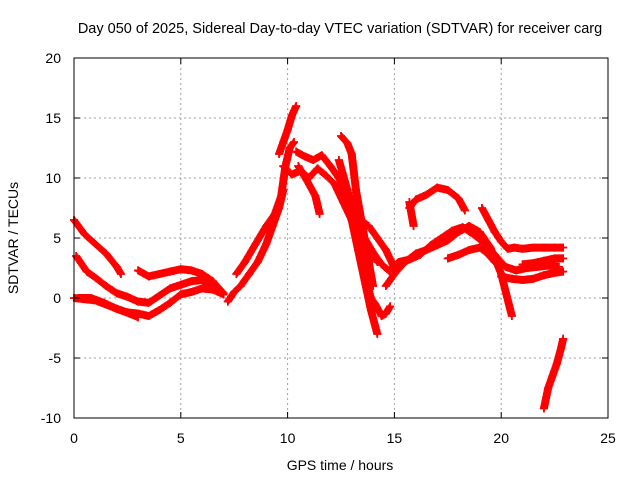 The image size is (640, 480). Describe the element at coordinates (57, 238) in the screenshot. I see `y-tick-label: 5` at that location.